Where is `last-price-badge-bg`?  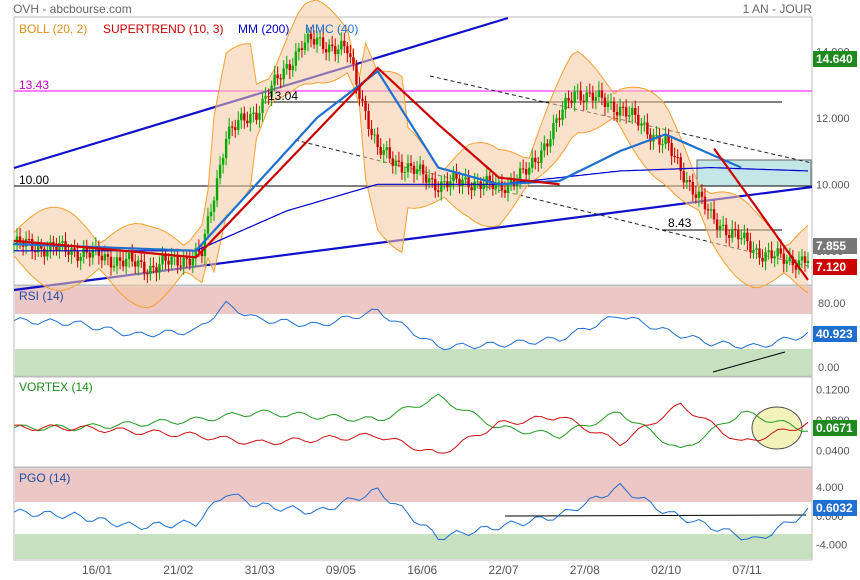 last-price-badge-bg is located at coordinates (835, 246).